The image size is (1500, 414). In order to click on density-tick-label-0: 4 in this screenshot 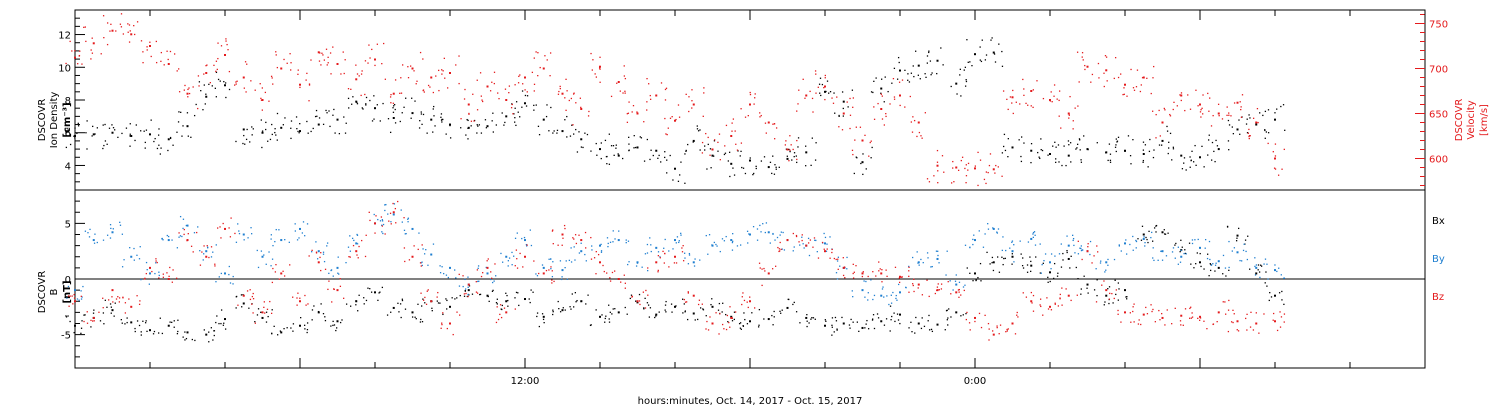, I will do `click(68, 166)`.